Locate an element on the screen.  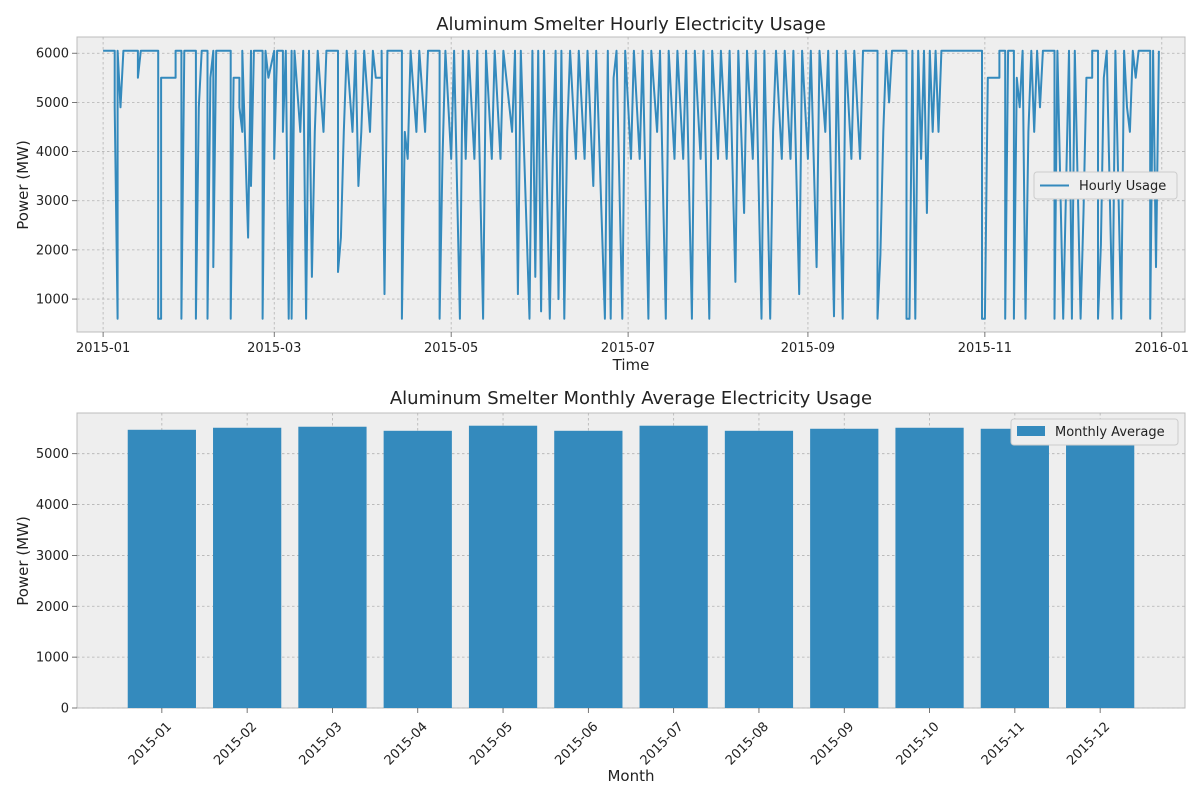
monthly-y-tick-label: 2000 is located at coordinates (52, 607).